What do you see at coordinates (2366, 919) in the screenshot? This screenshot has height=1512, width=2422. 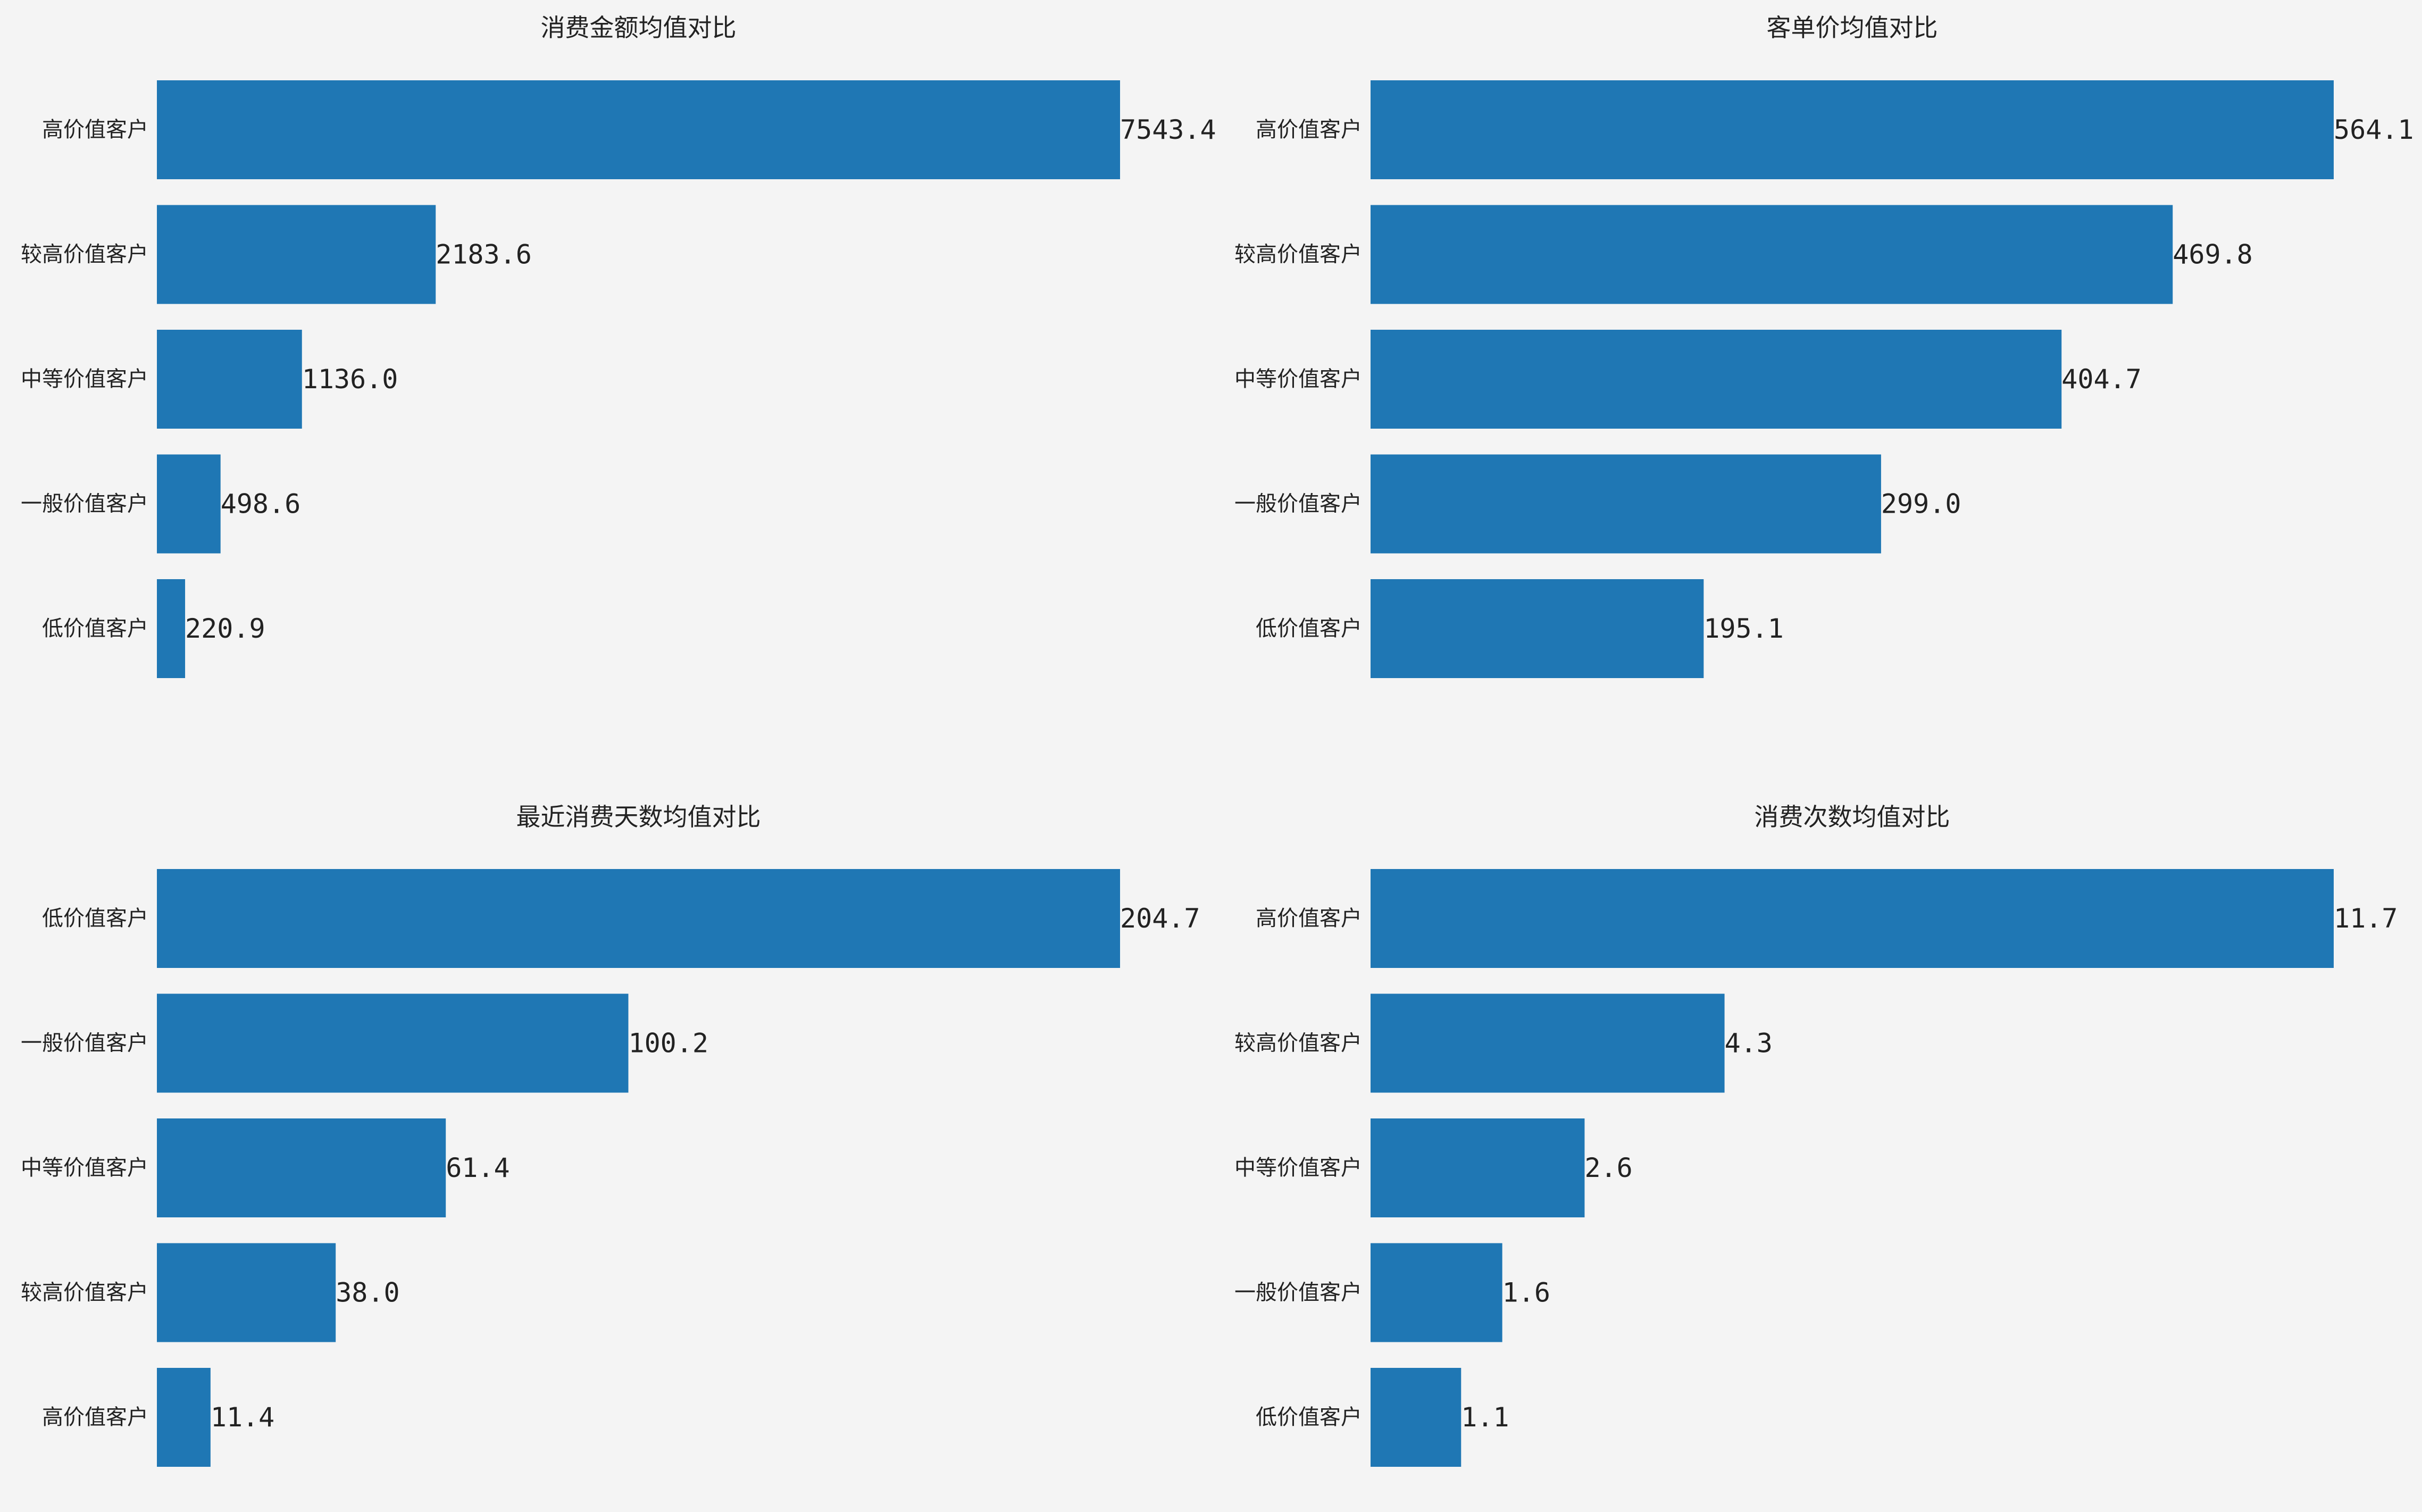 I see `value-label: 11.7` at bounding box center [2366, 919].